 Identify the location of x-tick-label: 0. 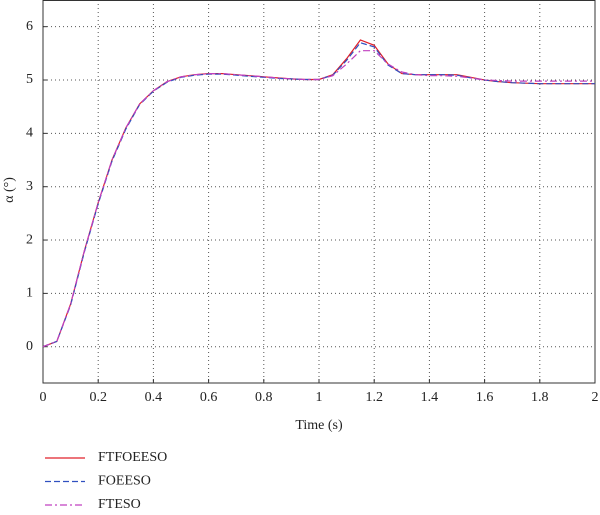
(43, 397).